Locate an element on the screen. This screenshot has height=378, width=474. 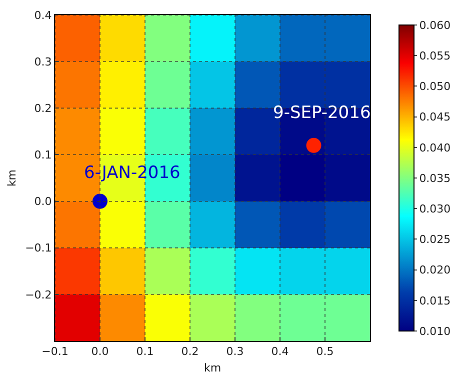
color-bar-label: 0.045 is located at coordinates (435, 117).